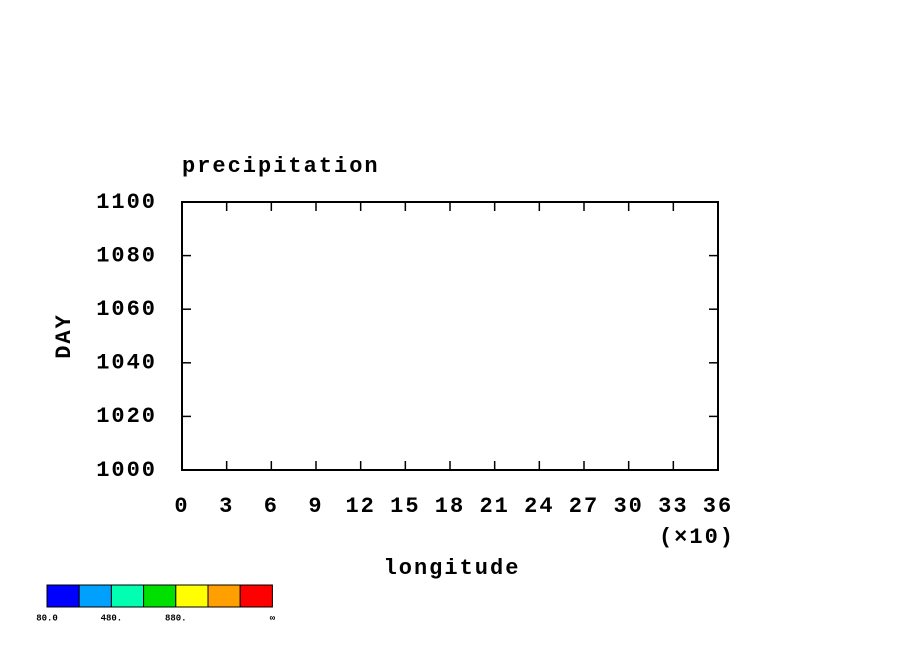  I want to click on x-tick-label: 0, so click(181, 506).